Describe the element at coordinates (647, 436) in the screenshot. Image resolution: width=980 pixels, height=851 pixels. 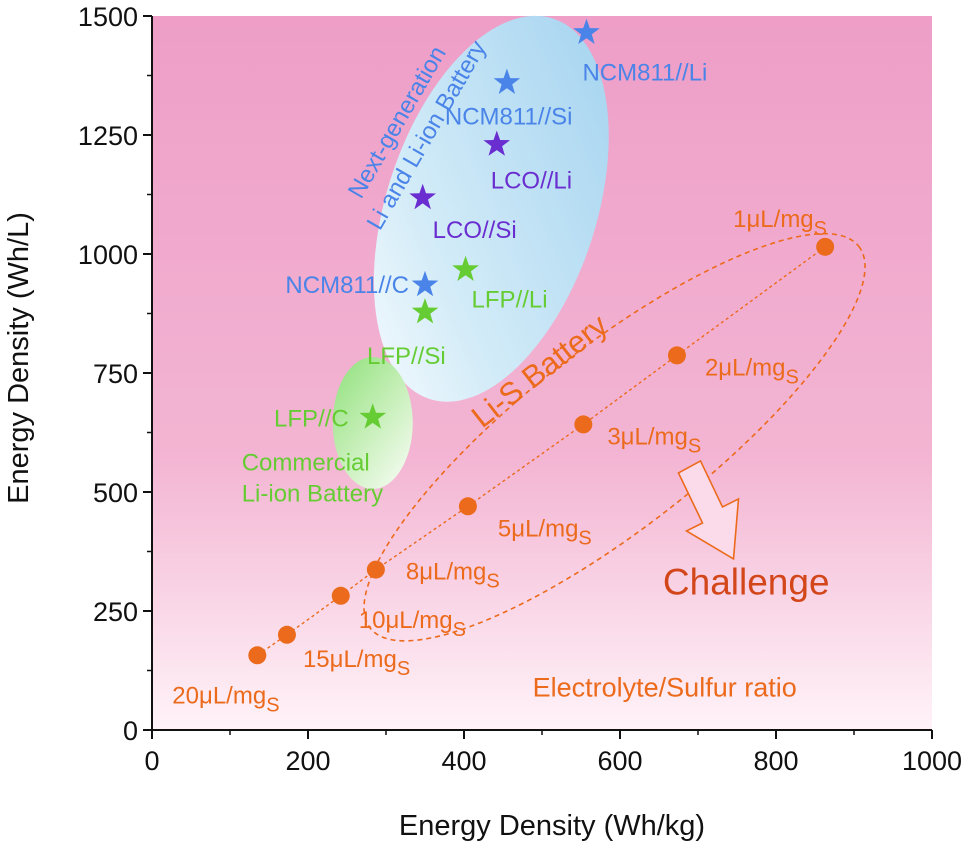
I see `li-s-label-main: 3μL/mg` at that location.